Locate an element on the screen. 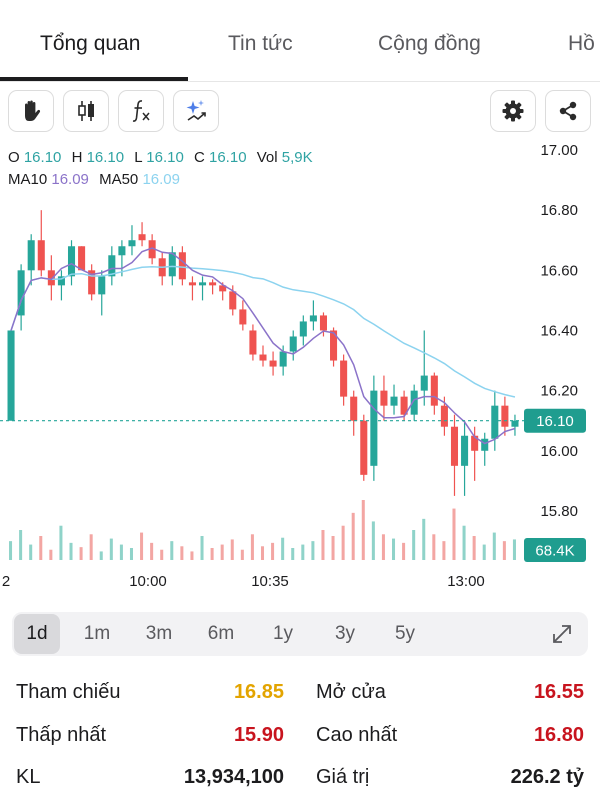 This screenshot has height=800, width=600. chart-type-button is located at coordinates (86, 111).